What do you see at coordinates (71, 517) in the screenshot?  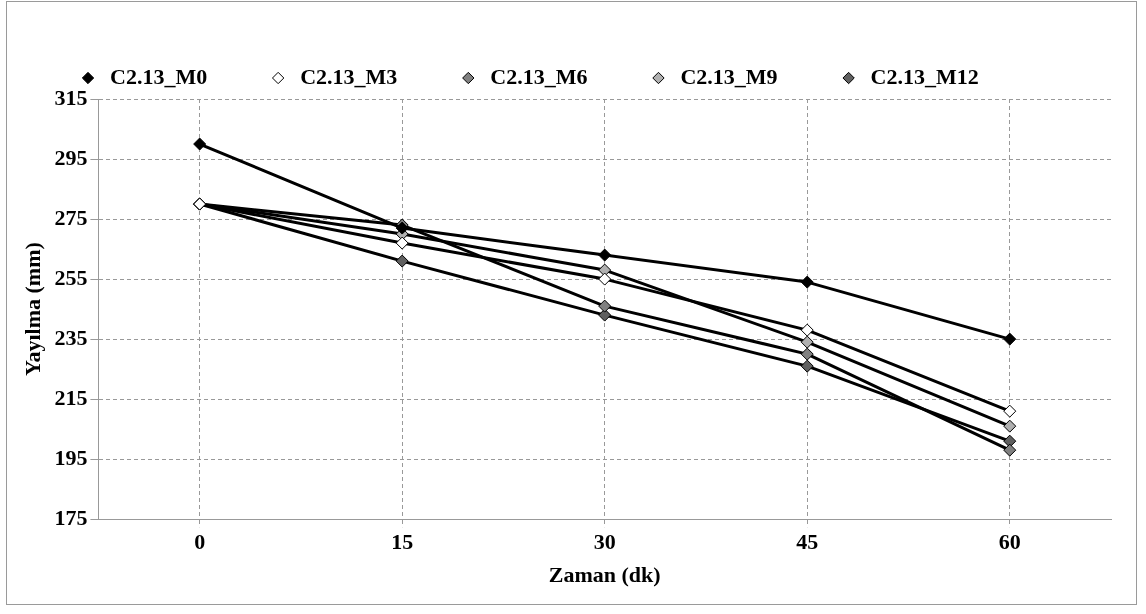 I see `y-tick-label: 175` at bounding box center [71, 517].